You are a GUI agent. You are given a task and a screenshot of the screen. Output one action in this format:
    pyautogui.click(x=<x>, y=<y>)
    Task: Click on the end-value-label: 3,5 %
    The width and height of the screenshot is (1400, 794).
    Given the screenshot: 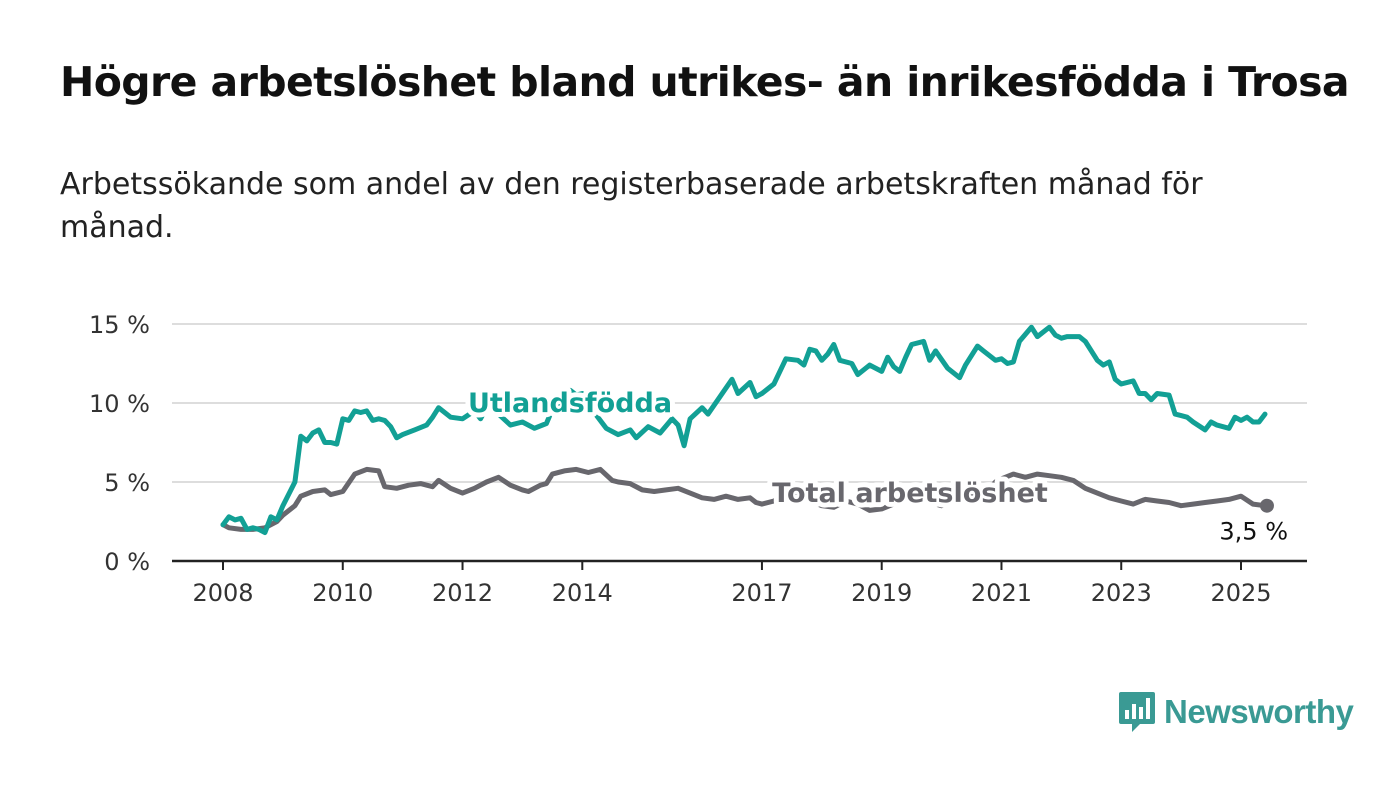 What is the action you would take?
    pyautogui.click(x=1253, y=532)
    